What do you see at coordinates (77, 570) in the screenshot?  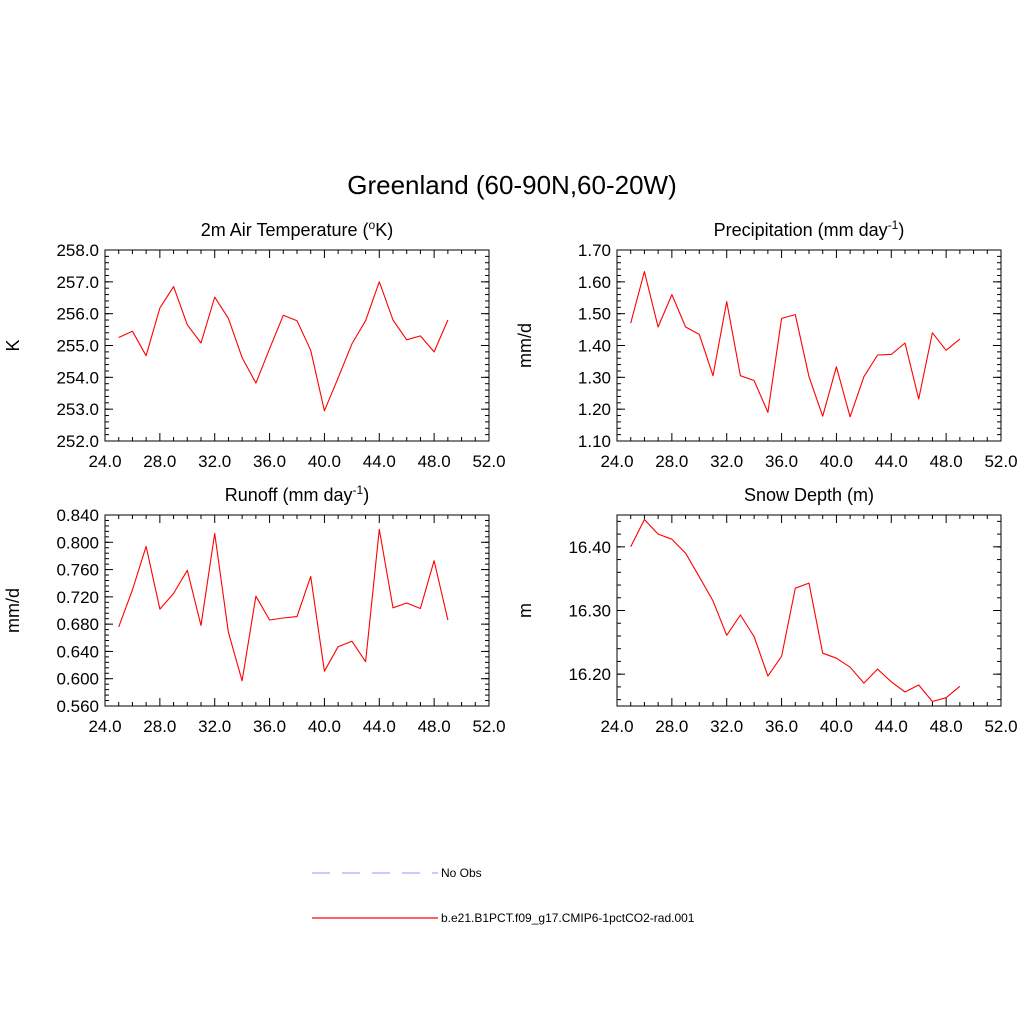 I see `y-tick-label: 0.760` at bounding box center [77, 570].